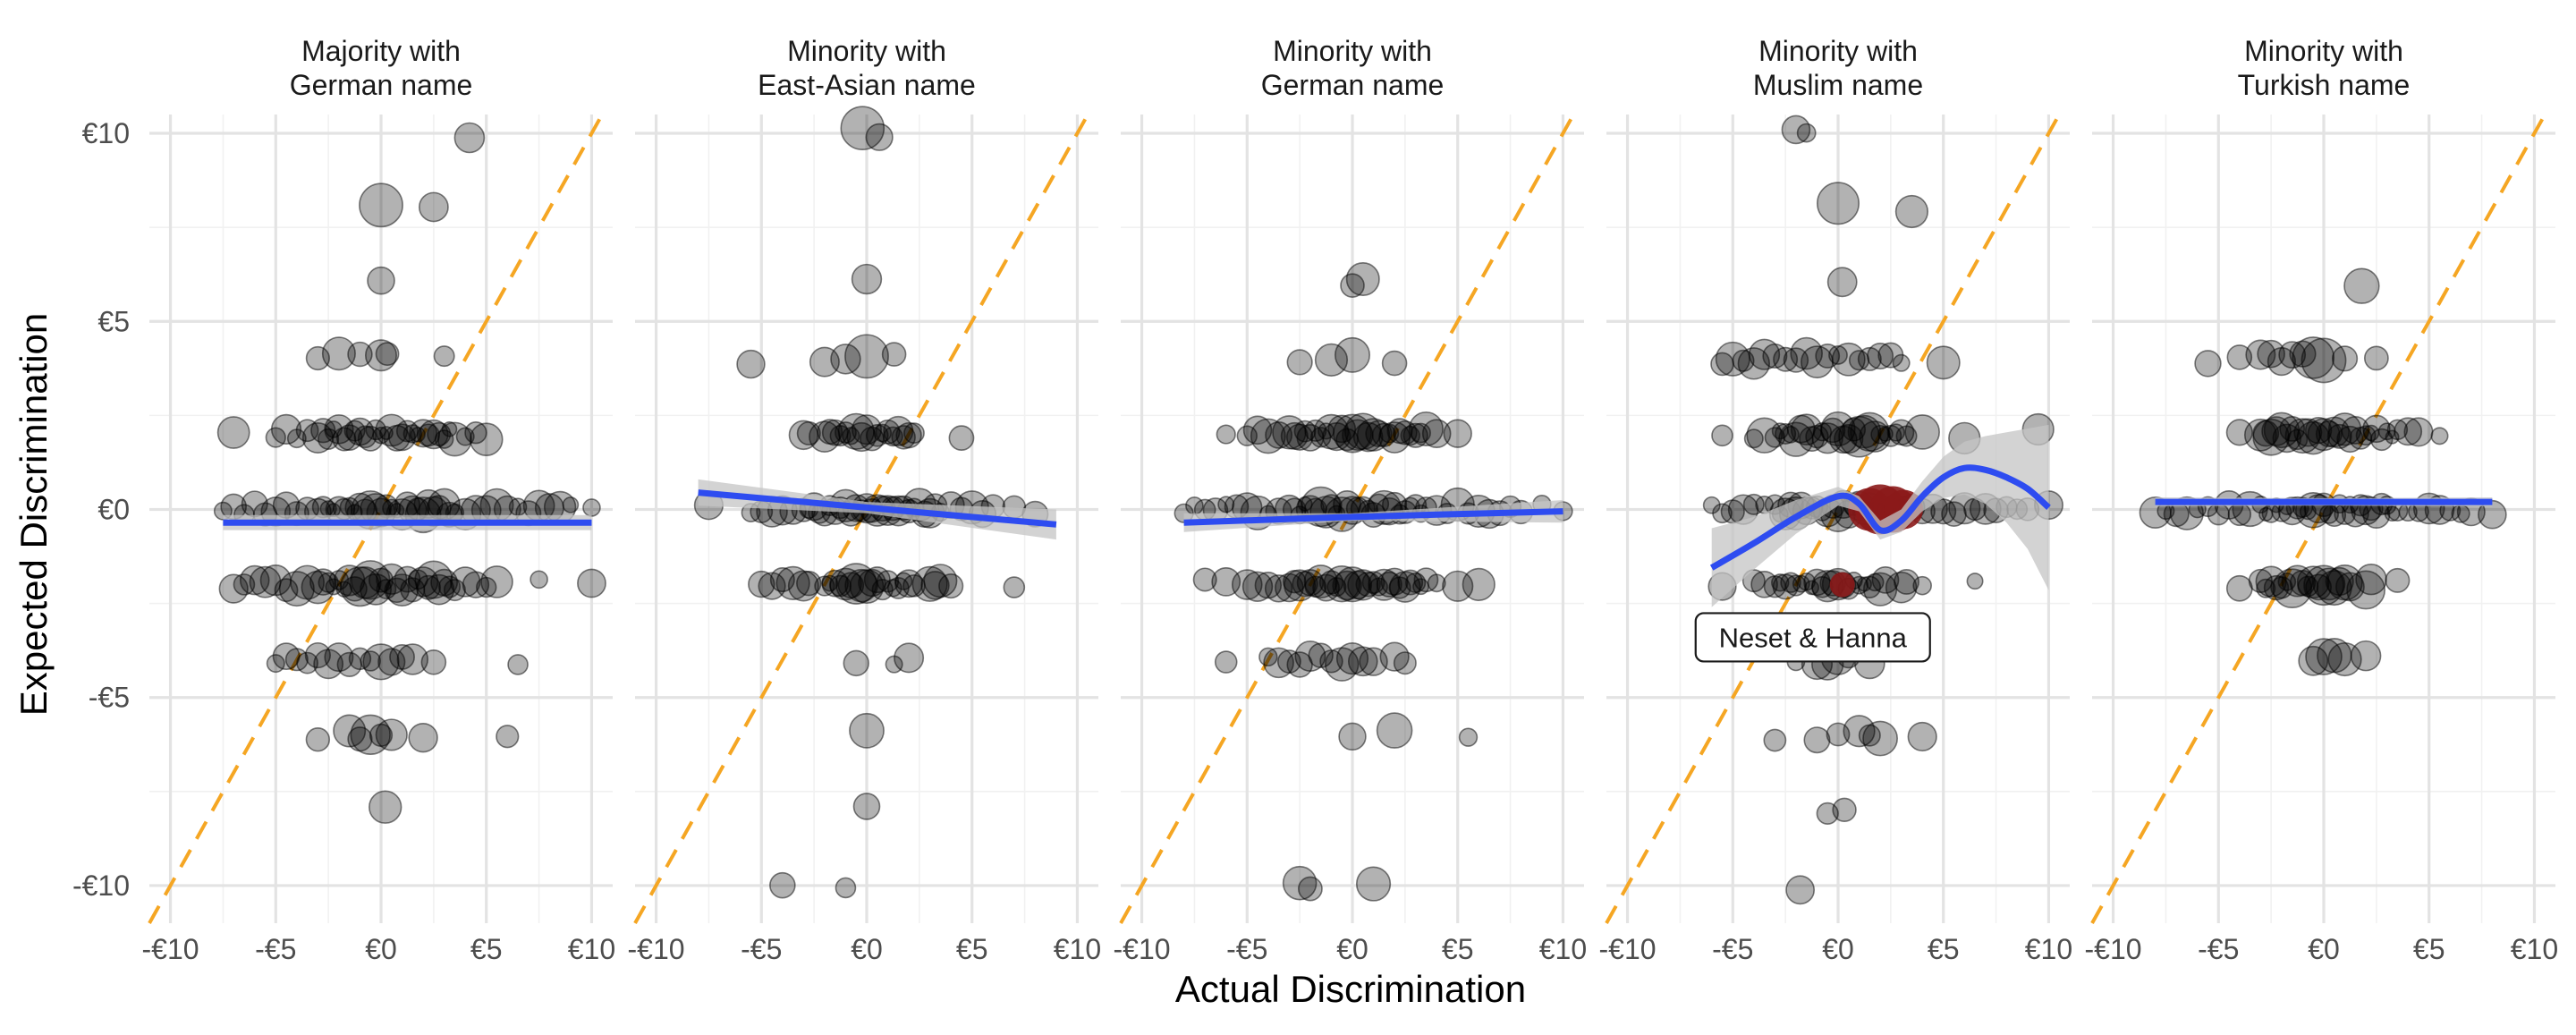  I want to click on fit-line, so click(1373, 517).